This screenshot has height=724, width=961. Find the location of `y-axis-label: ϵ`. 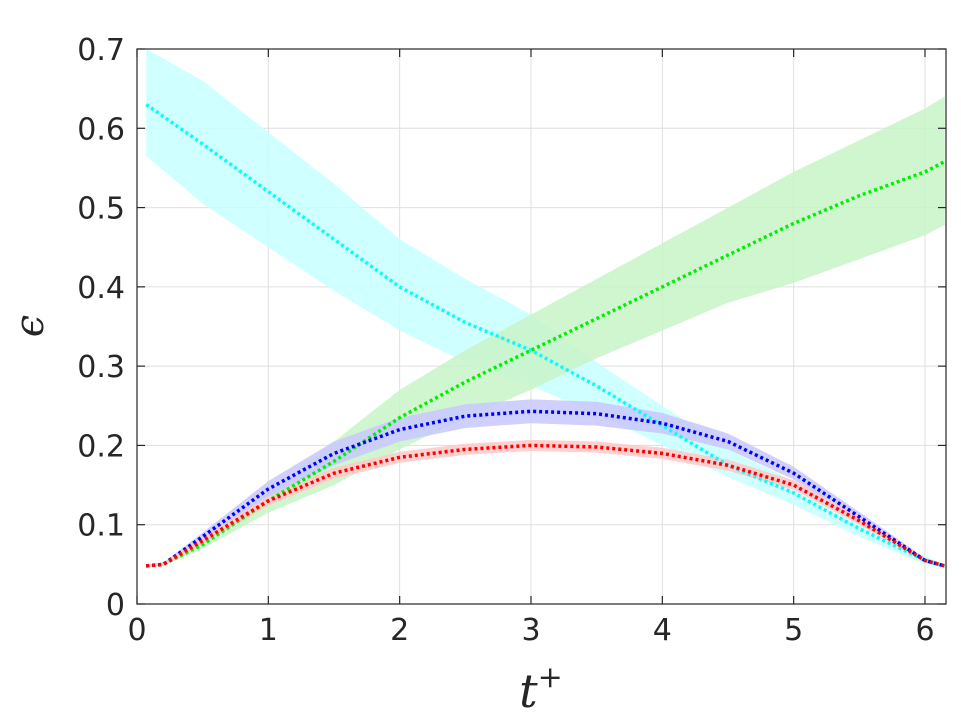

y-axis-label: ϵ is located at coordinates (30, 326).